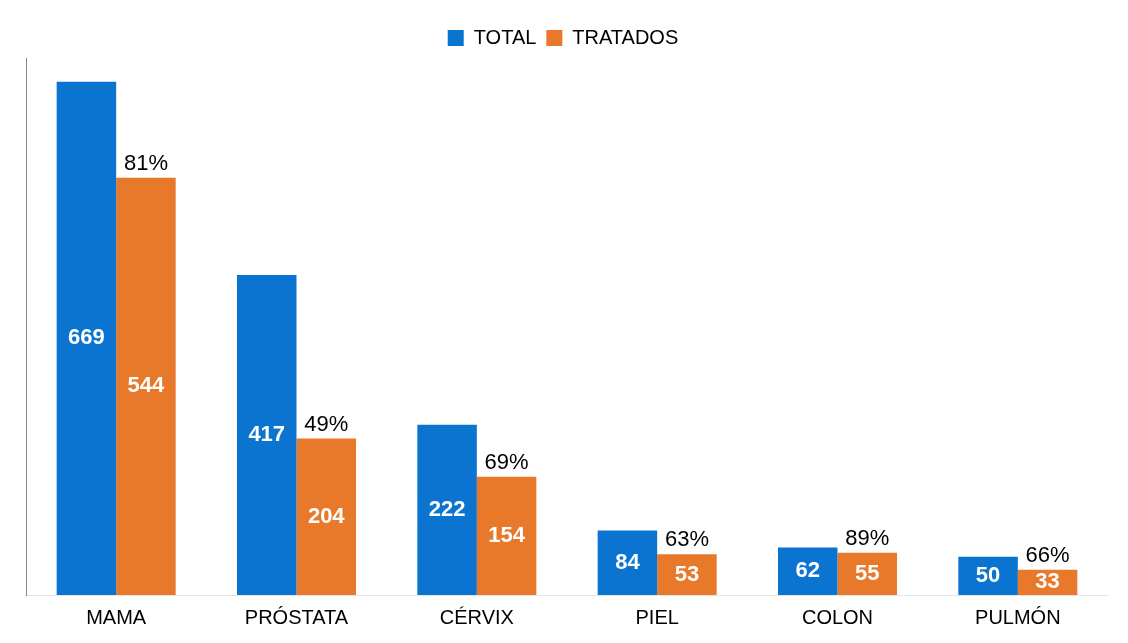  I want to click on data-label: 222, so click(447, 508).